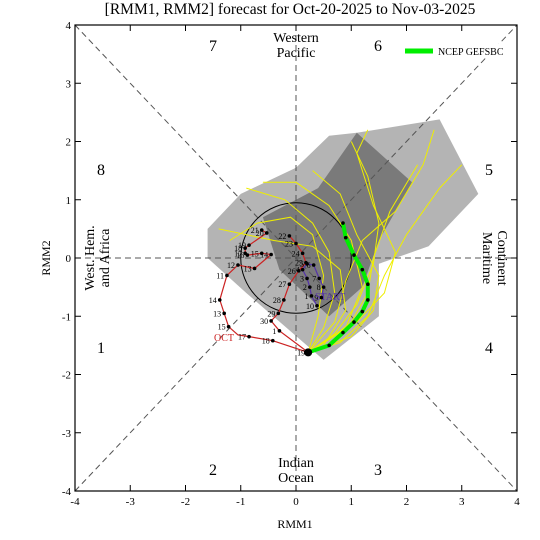 This screenshot has height=540, width=540. What do you see at coordinates (337, 289) in the screenshot?
I see `ensemble-mean` at bounding box center [337, 289].